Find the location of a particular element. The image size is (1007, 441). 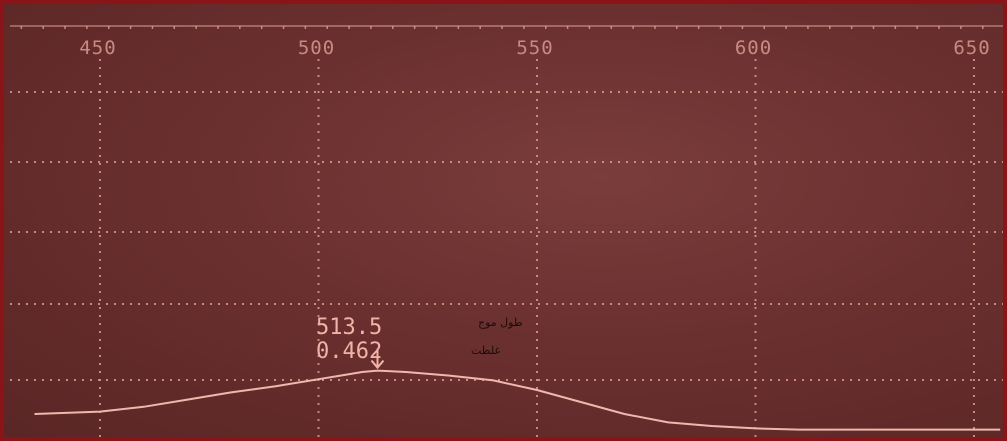

x-axis-labels: 450 500 550 600 650 is located at coordinates (534, 48).